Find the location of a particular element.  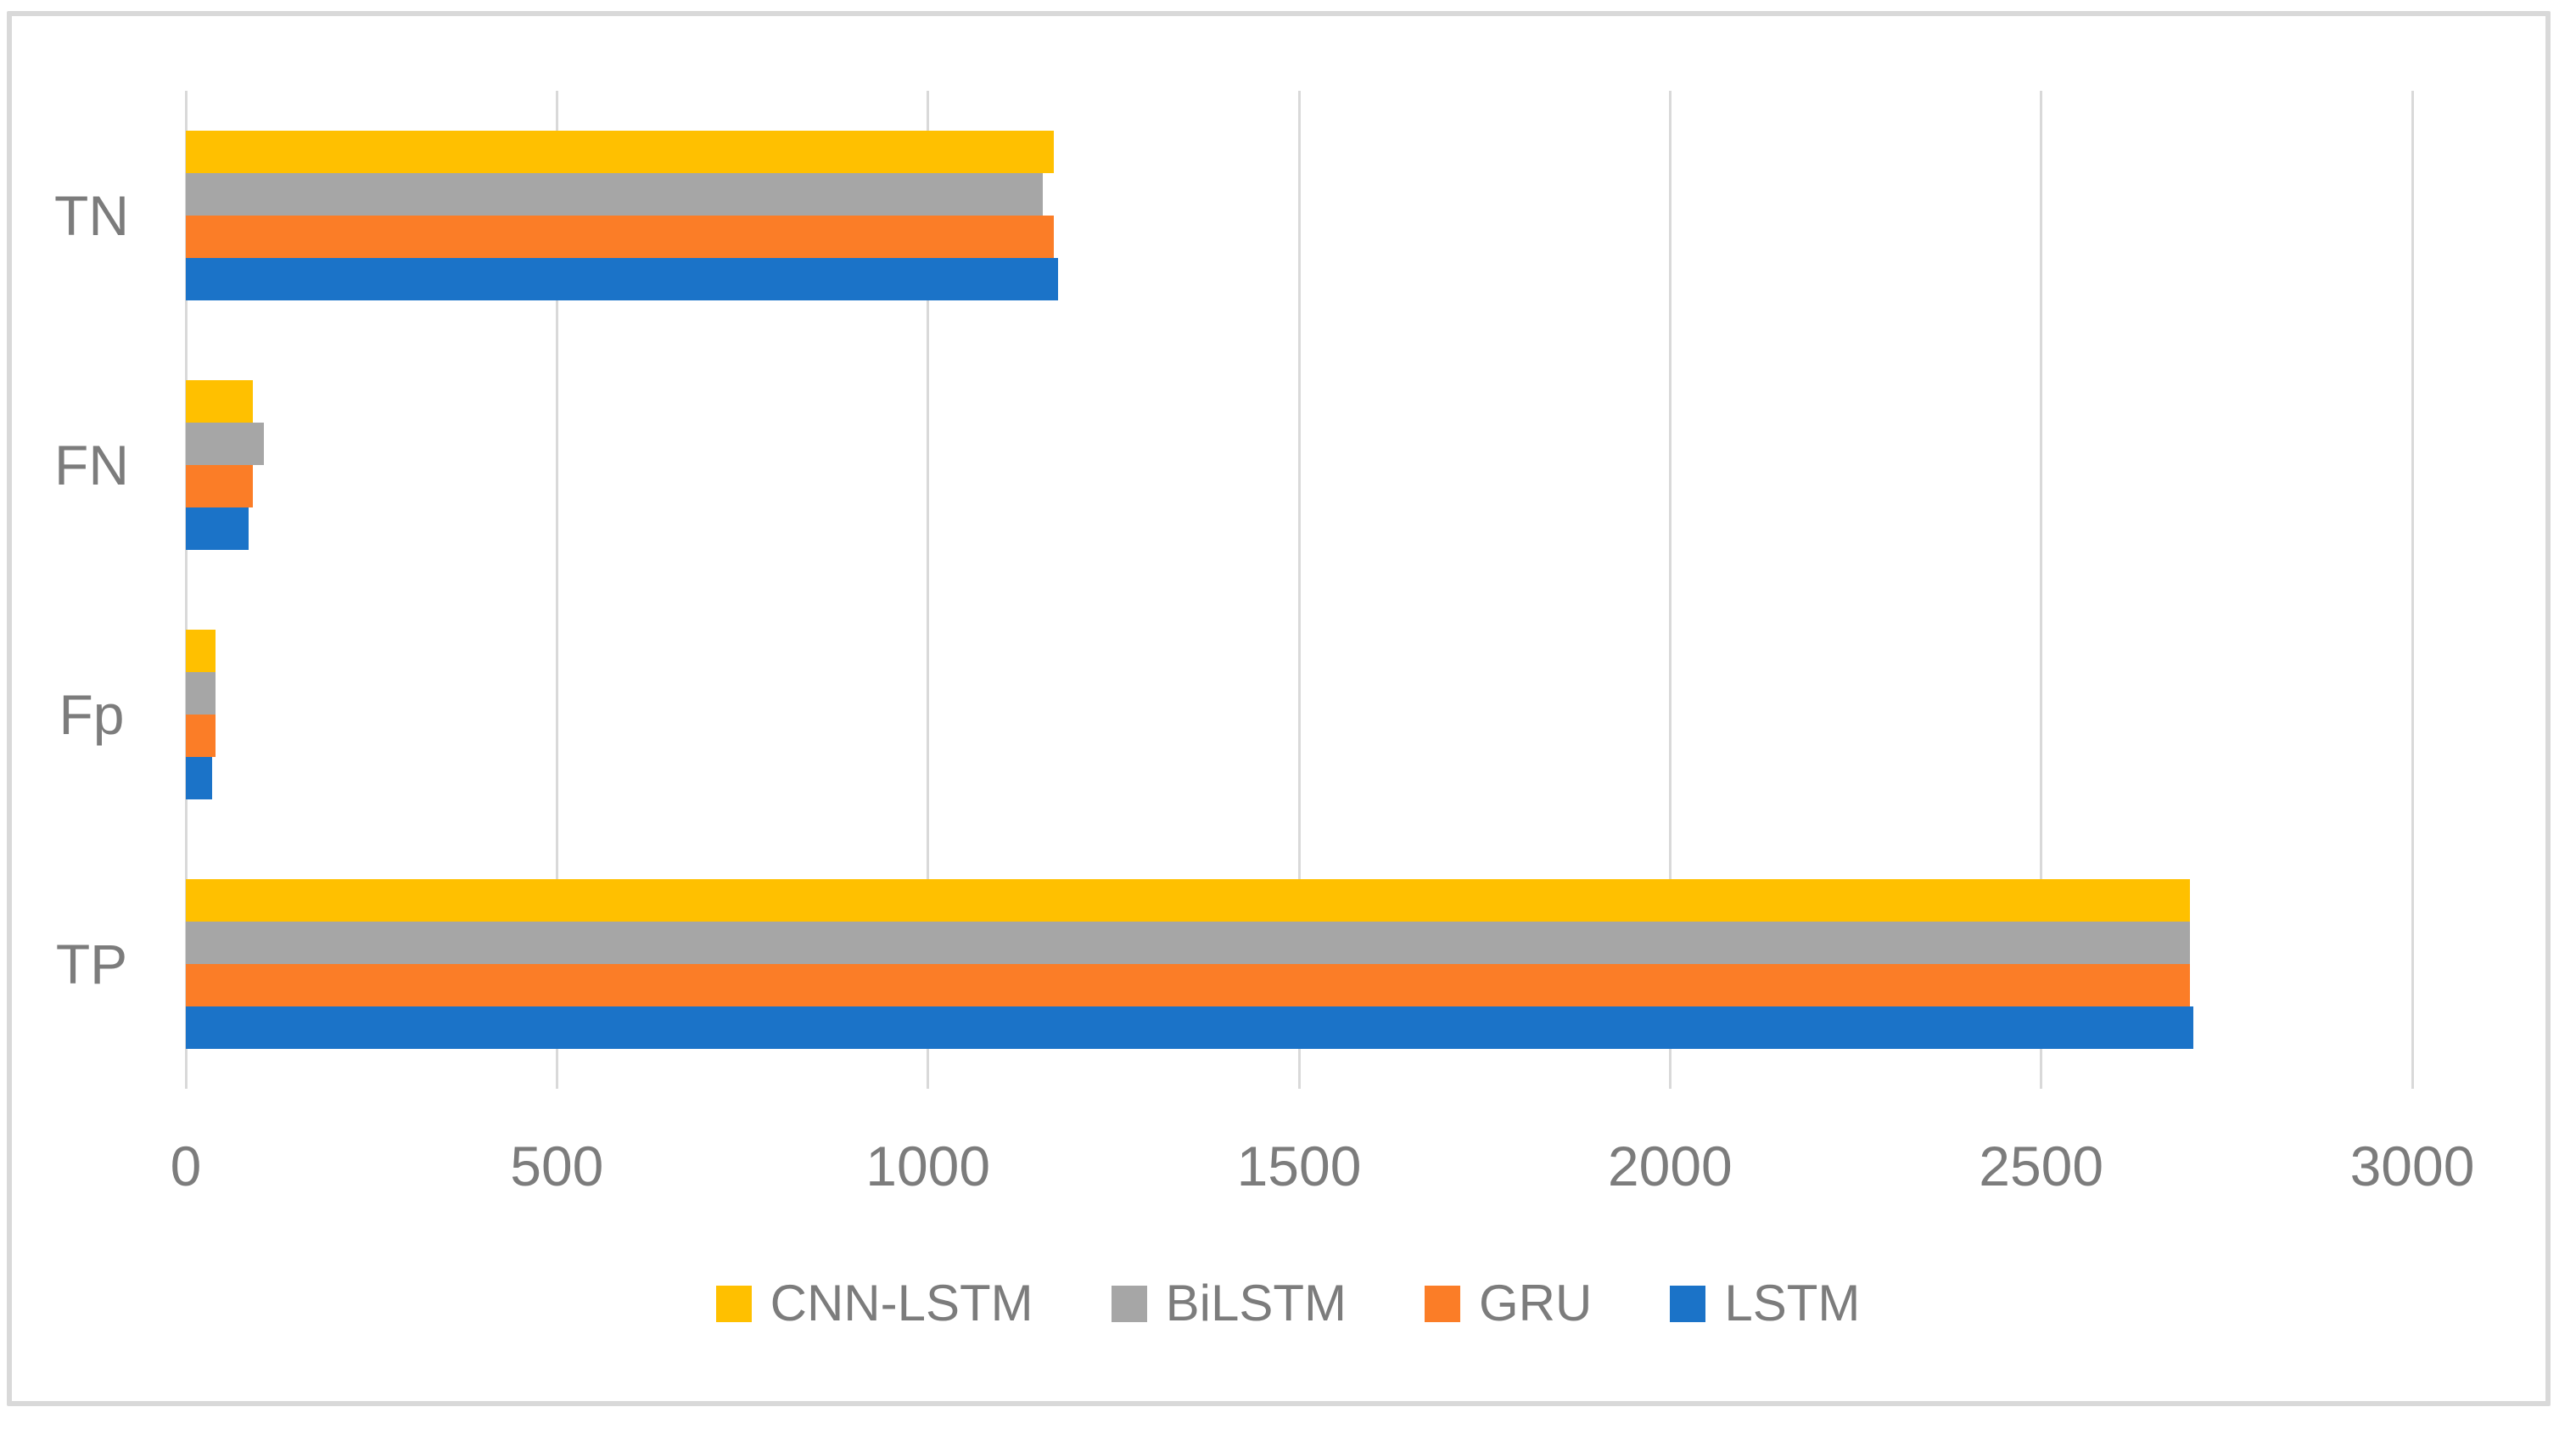

x-tick-label-2000: 2000 is located at coordinates (1670, 1166).